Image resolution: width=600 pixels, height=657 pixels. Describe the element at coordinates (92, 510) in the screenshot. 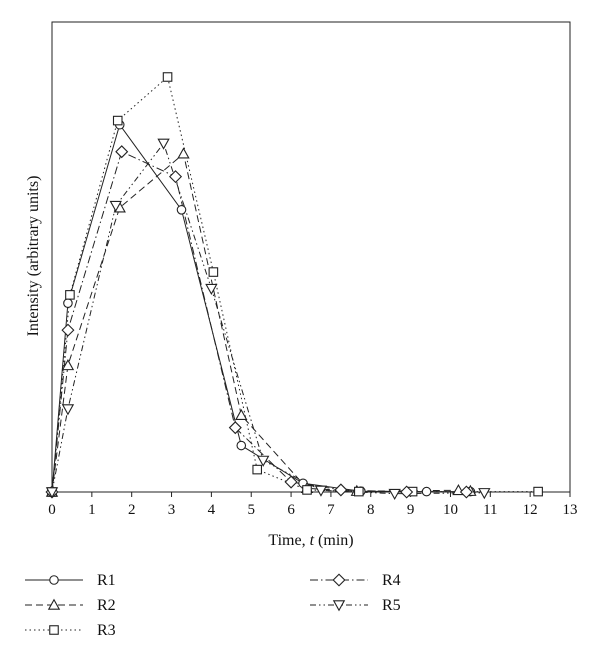

I see `x-tick-label: 1` at that location.